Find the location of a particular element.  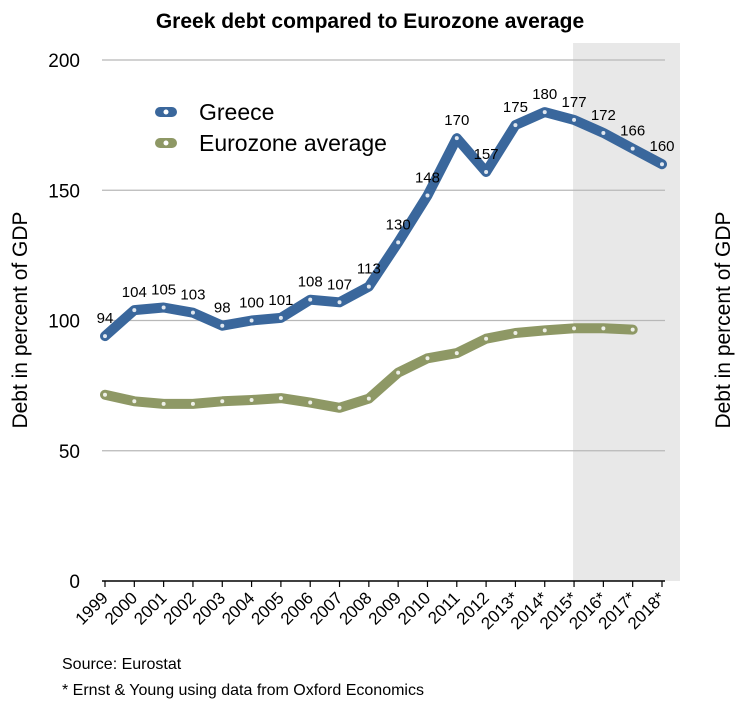

data-label: 175 is located at coordinates (515, 107).